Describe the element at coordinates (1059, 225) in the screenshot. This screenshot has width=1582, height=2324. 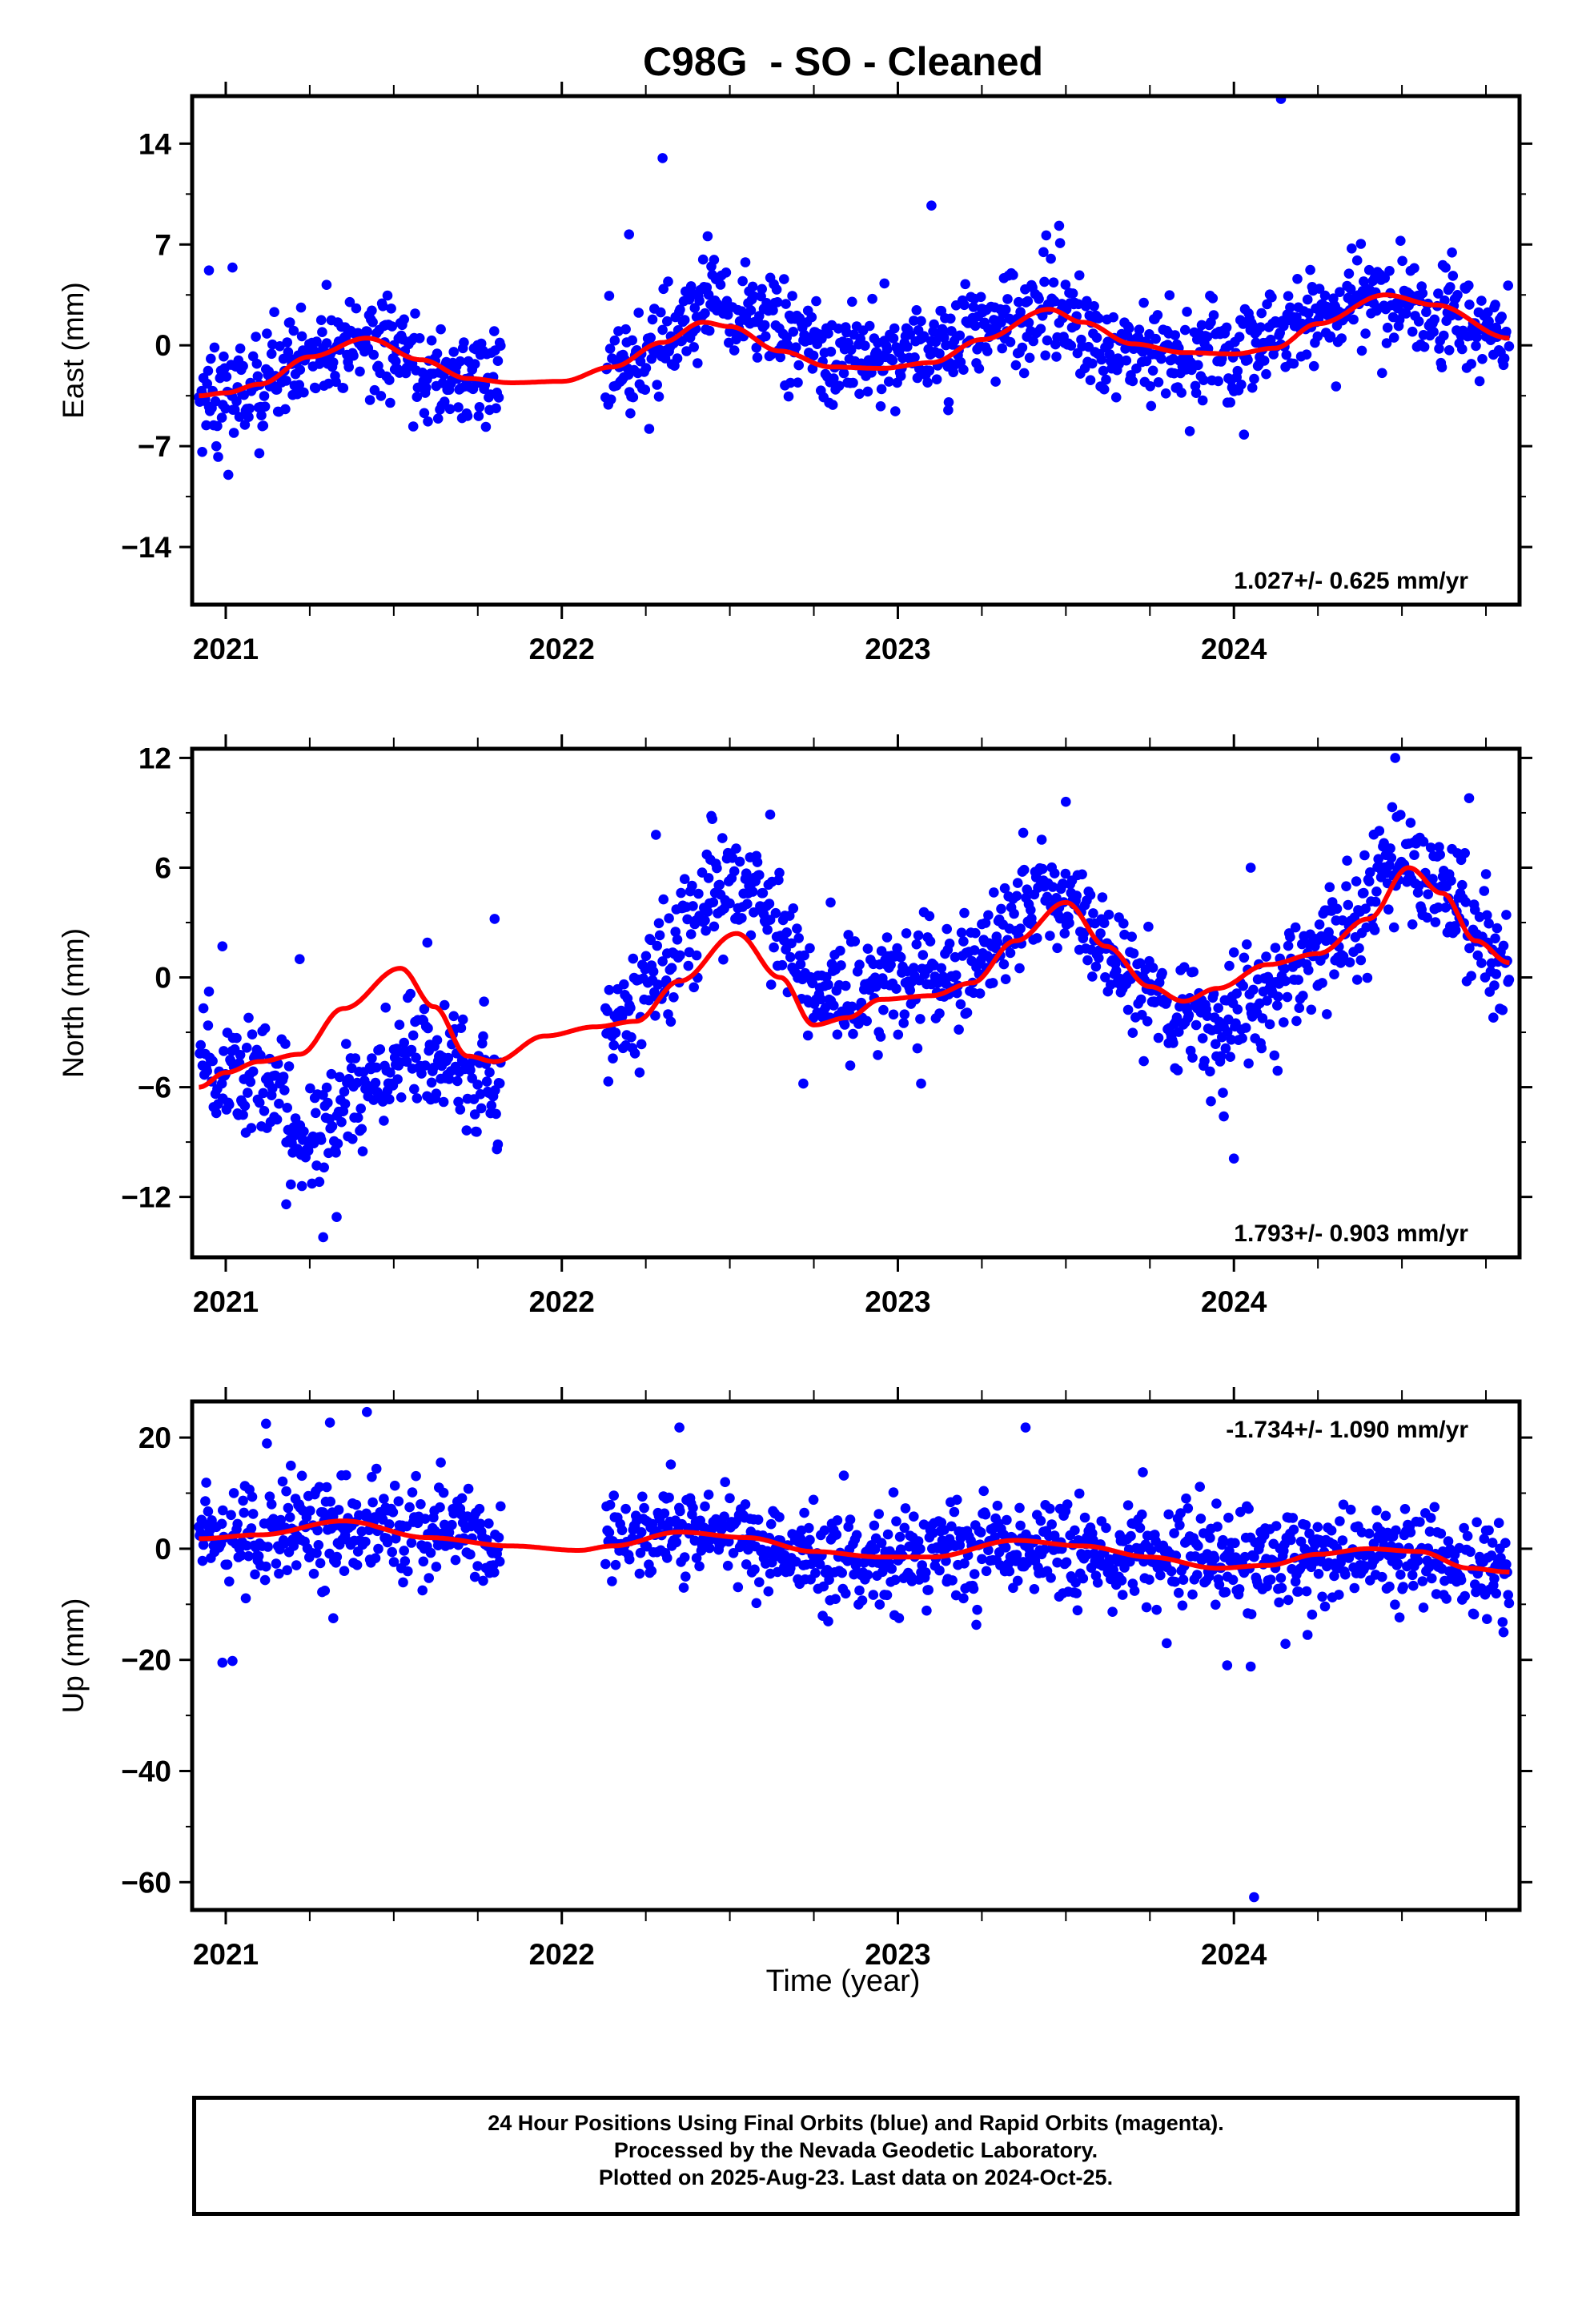
I see `east-outlier-point` at that location.